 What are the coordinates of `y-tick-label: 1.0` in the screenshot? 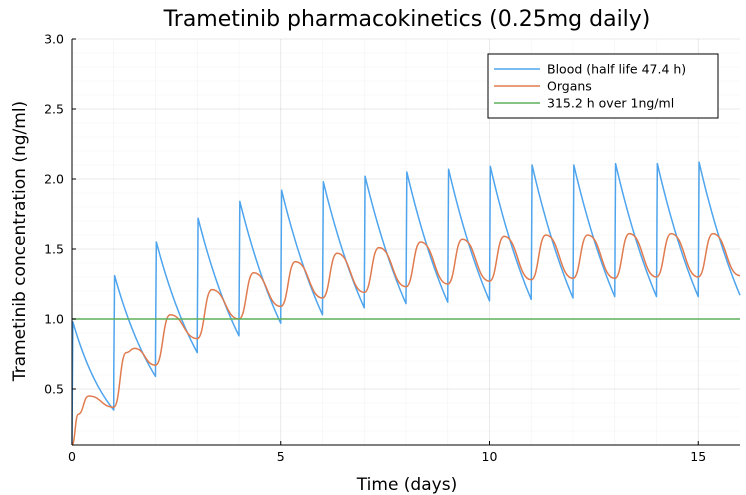 It's located at (54, 319).